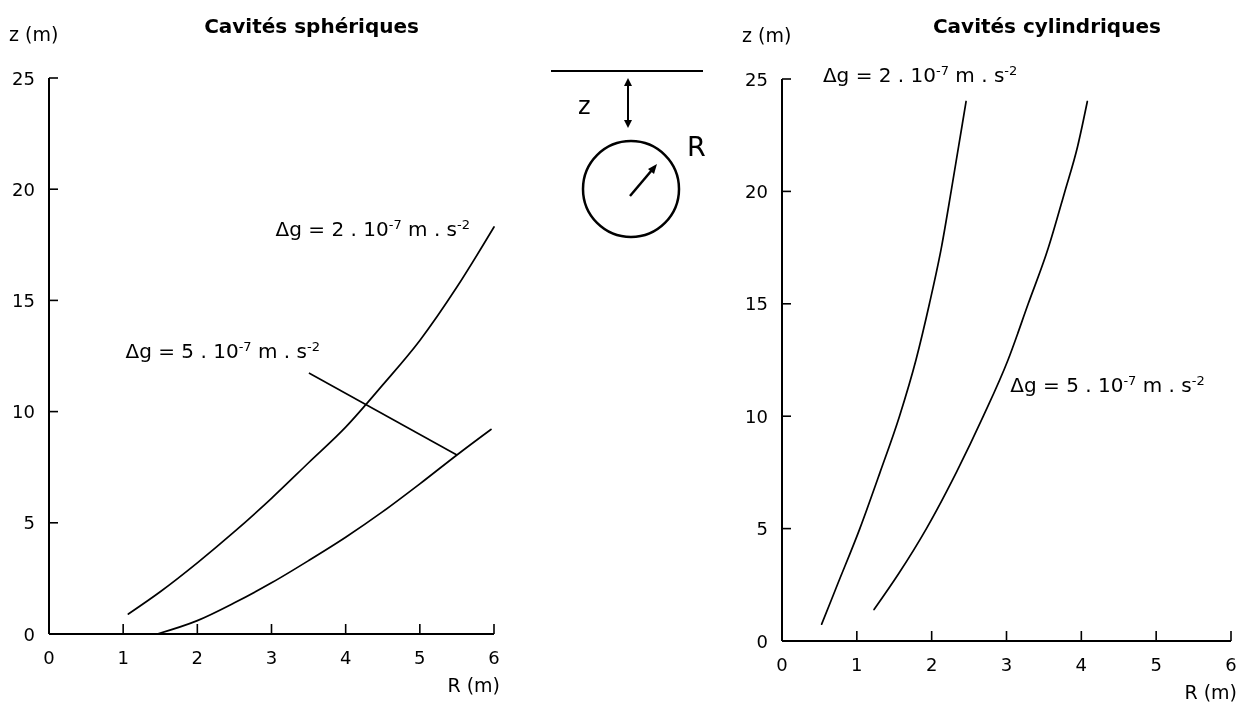  Describe the element at coordinates (1046, 26) in the screenshot. I see `chart-title: Cavités cylindriques` at that location.